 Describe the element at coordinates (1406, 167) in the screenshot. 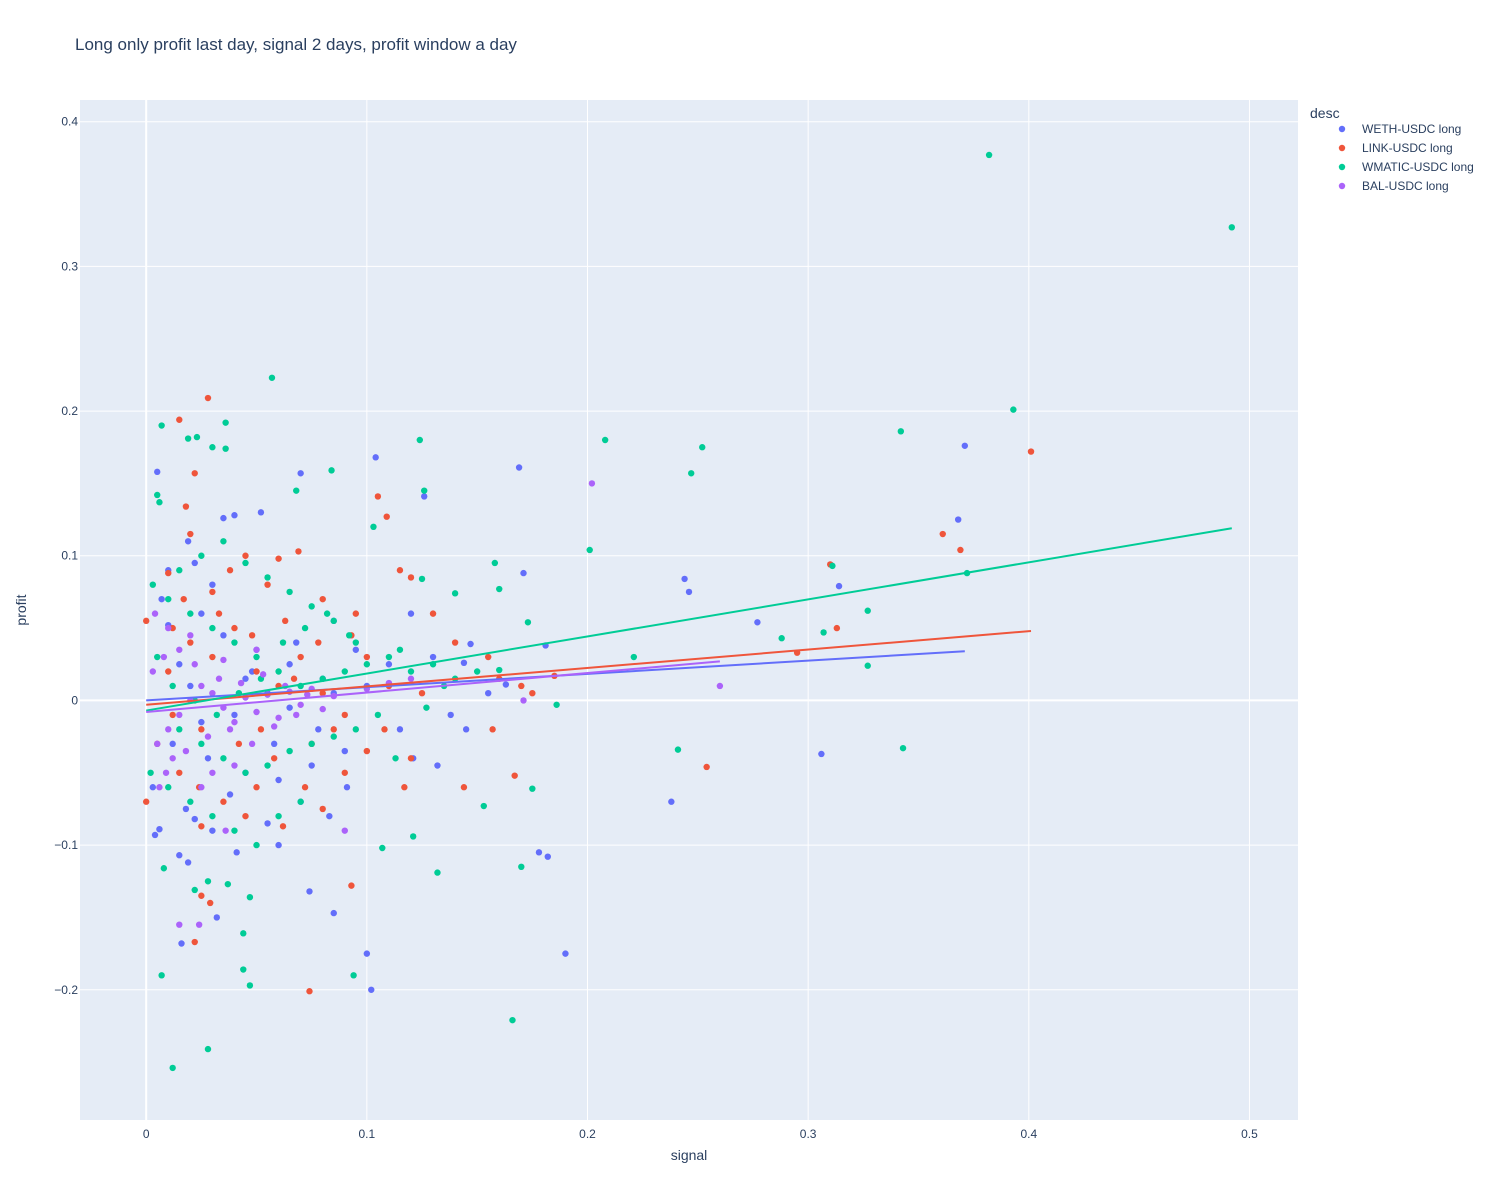

I see `legend-item: WMATIC-USDC long` at that location.